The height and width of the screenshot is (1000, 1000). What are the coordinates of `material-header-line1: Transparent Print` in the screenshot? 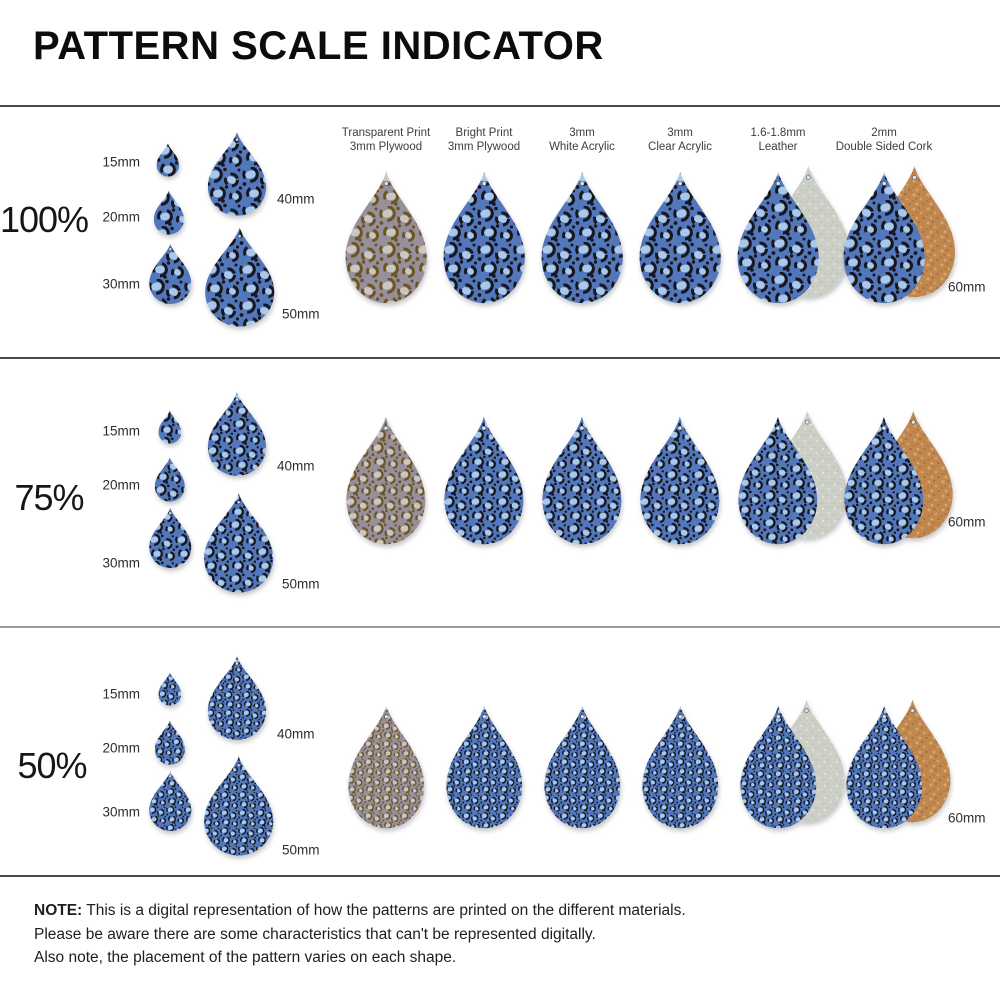 It's located at (386, 133).